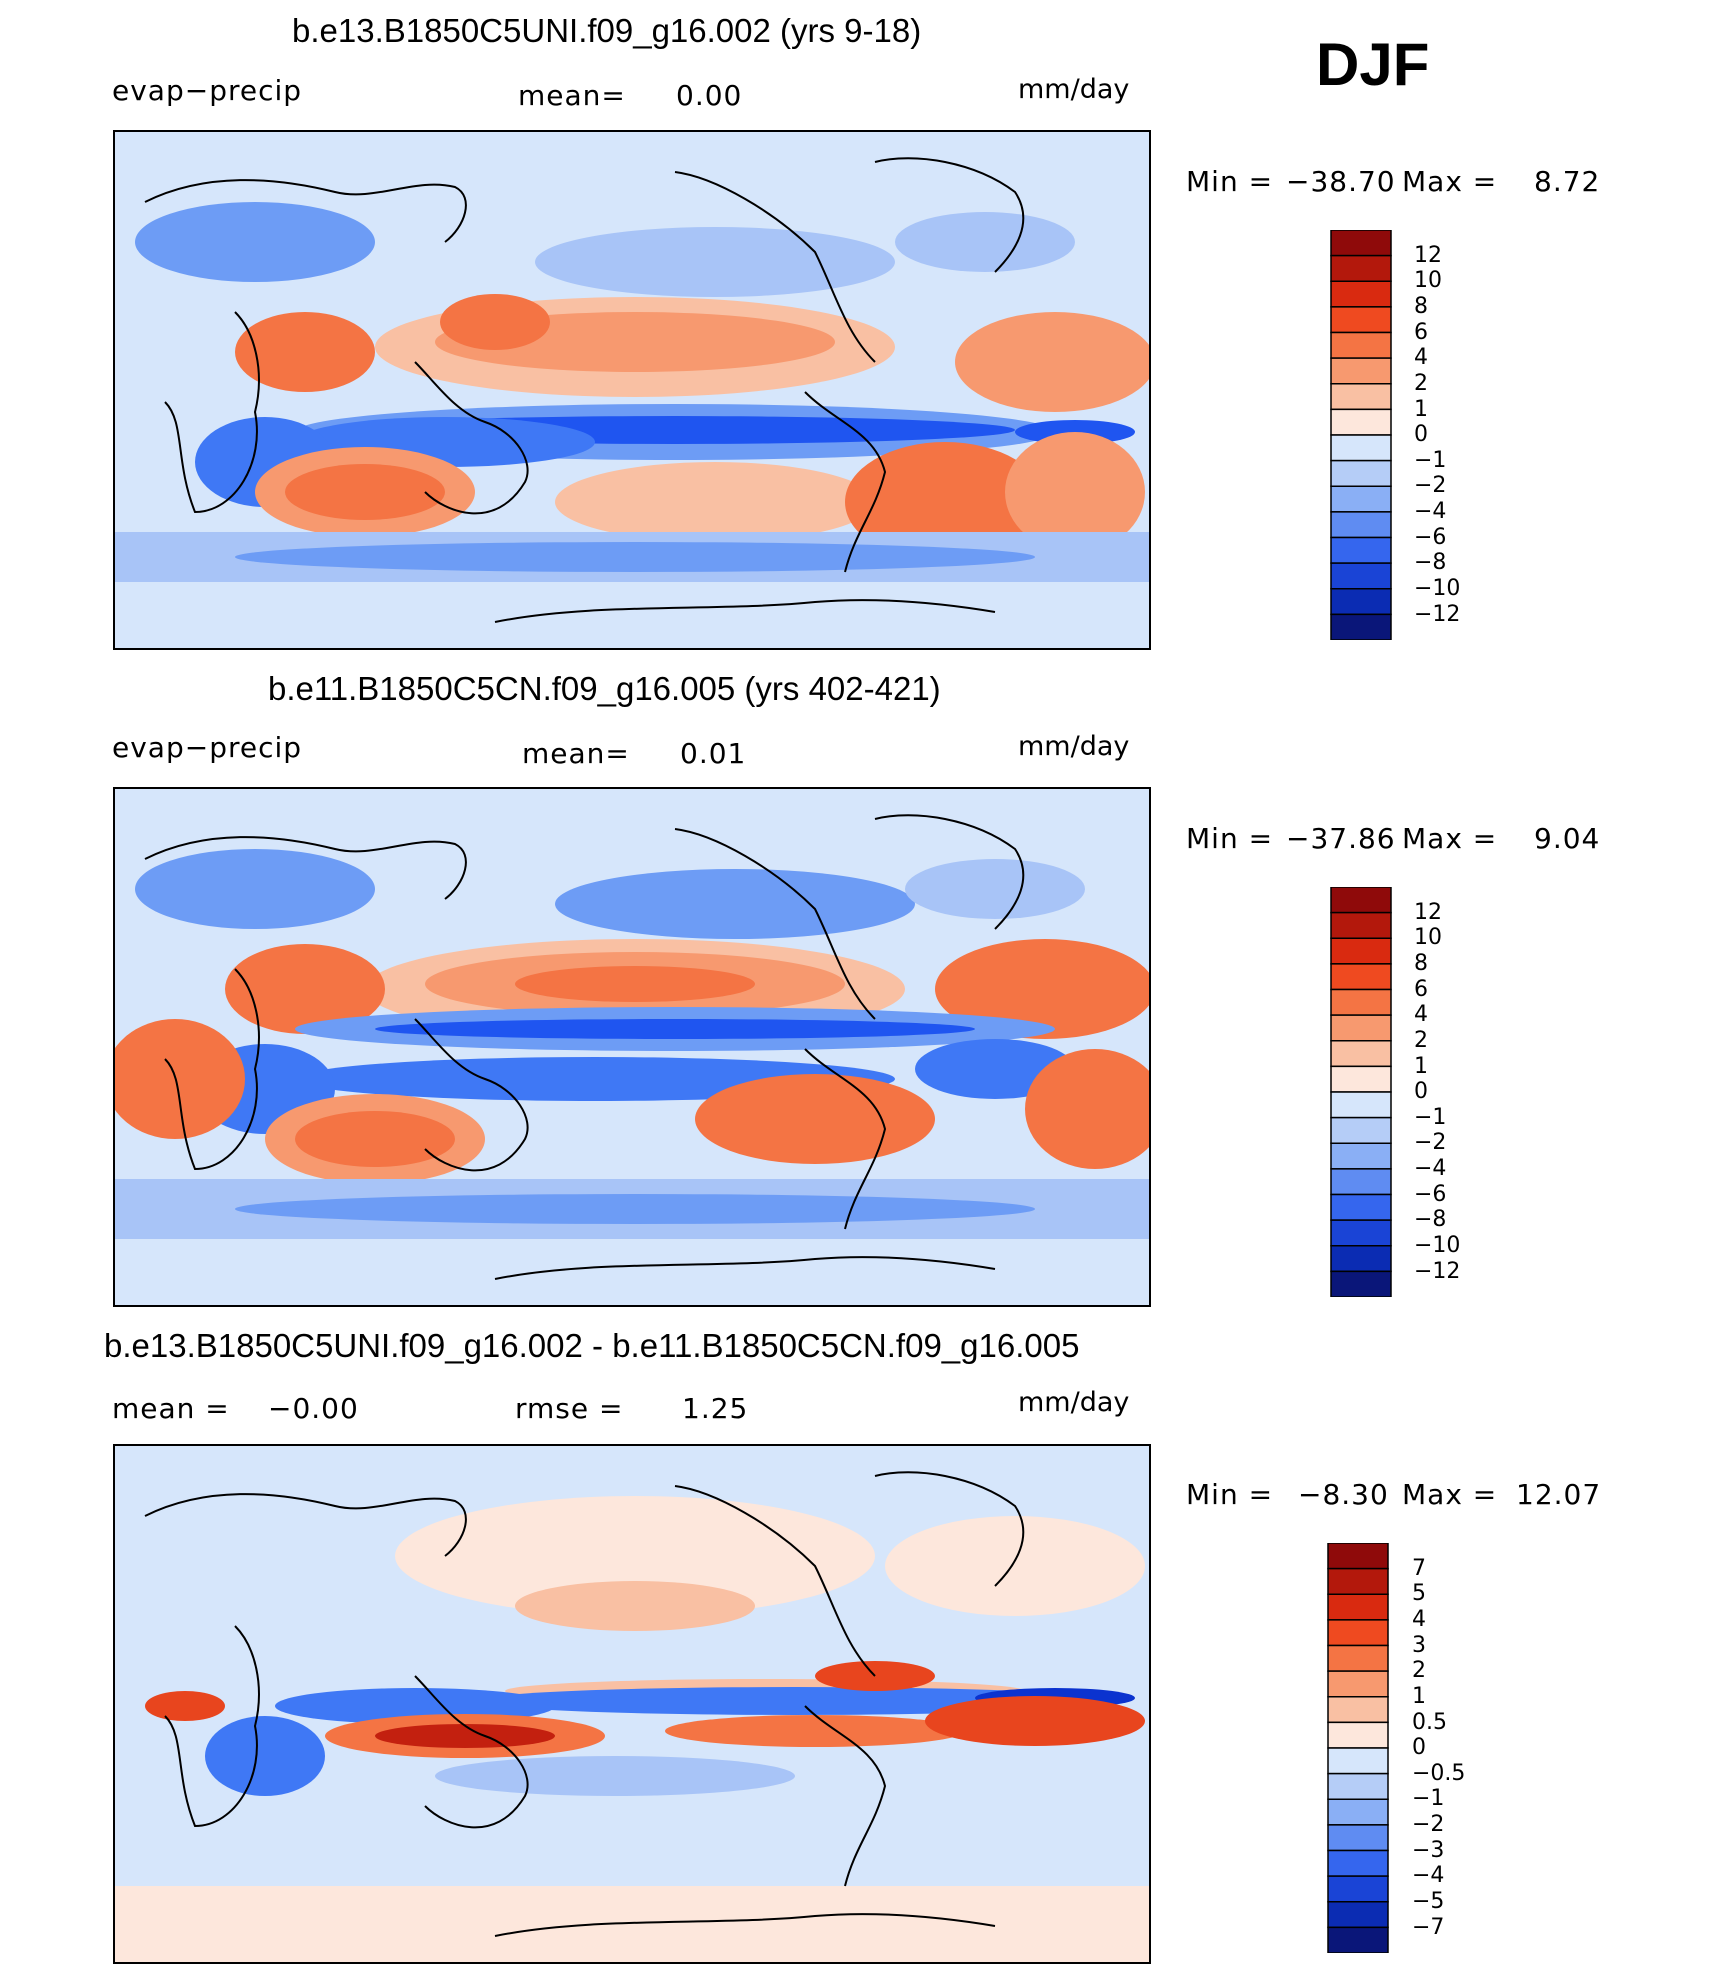 This screenshot has height=1969, width=1710. Describe the element at coordinates (1430, 1169) in the screenshot. I see `colorbar-tick-label: −4` at that location.